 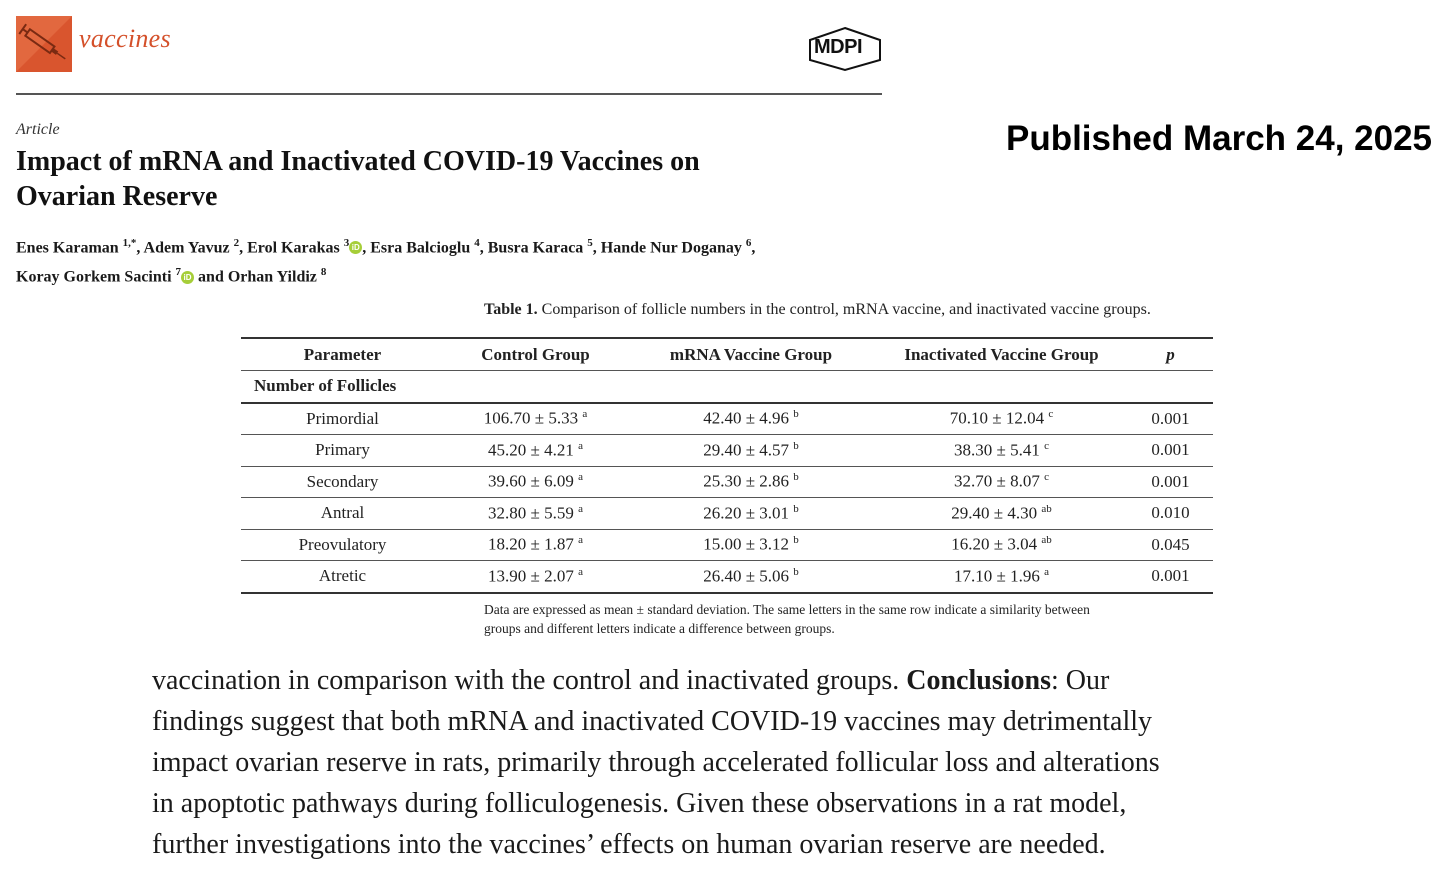 What do you see at coordinates (535, 513) in the screenshot?
I see `cell-control: 32.80 ± 5.59 a` at bounding box center [535, 513].